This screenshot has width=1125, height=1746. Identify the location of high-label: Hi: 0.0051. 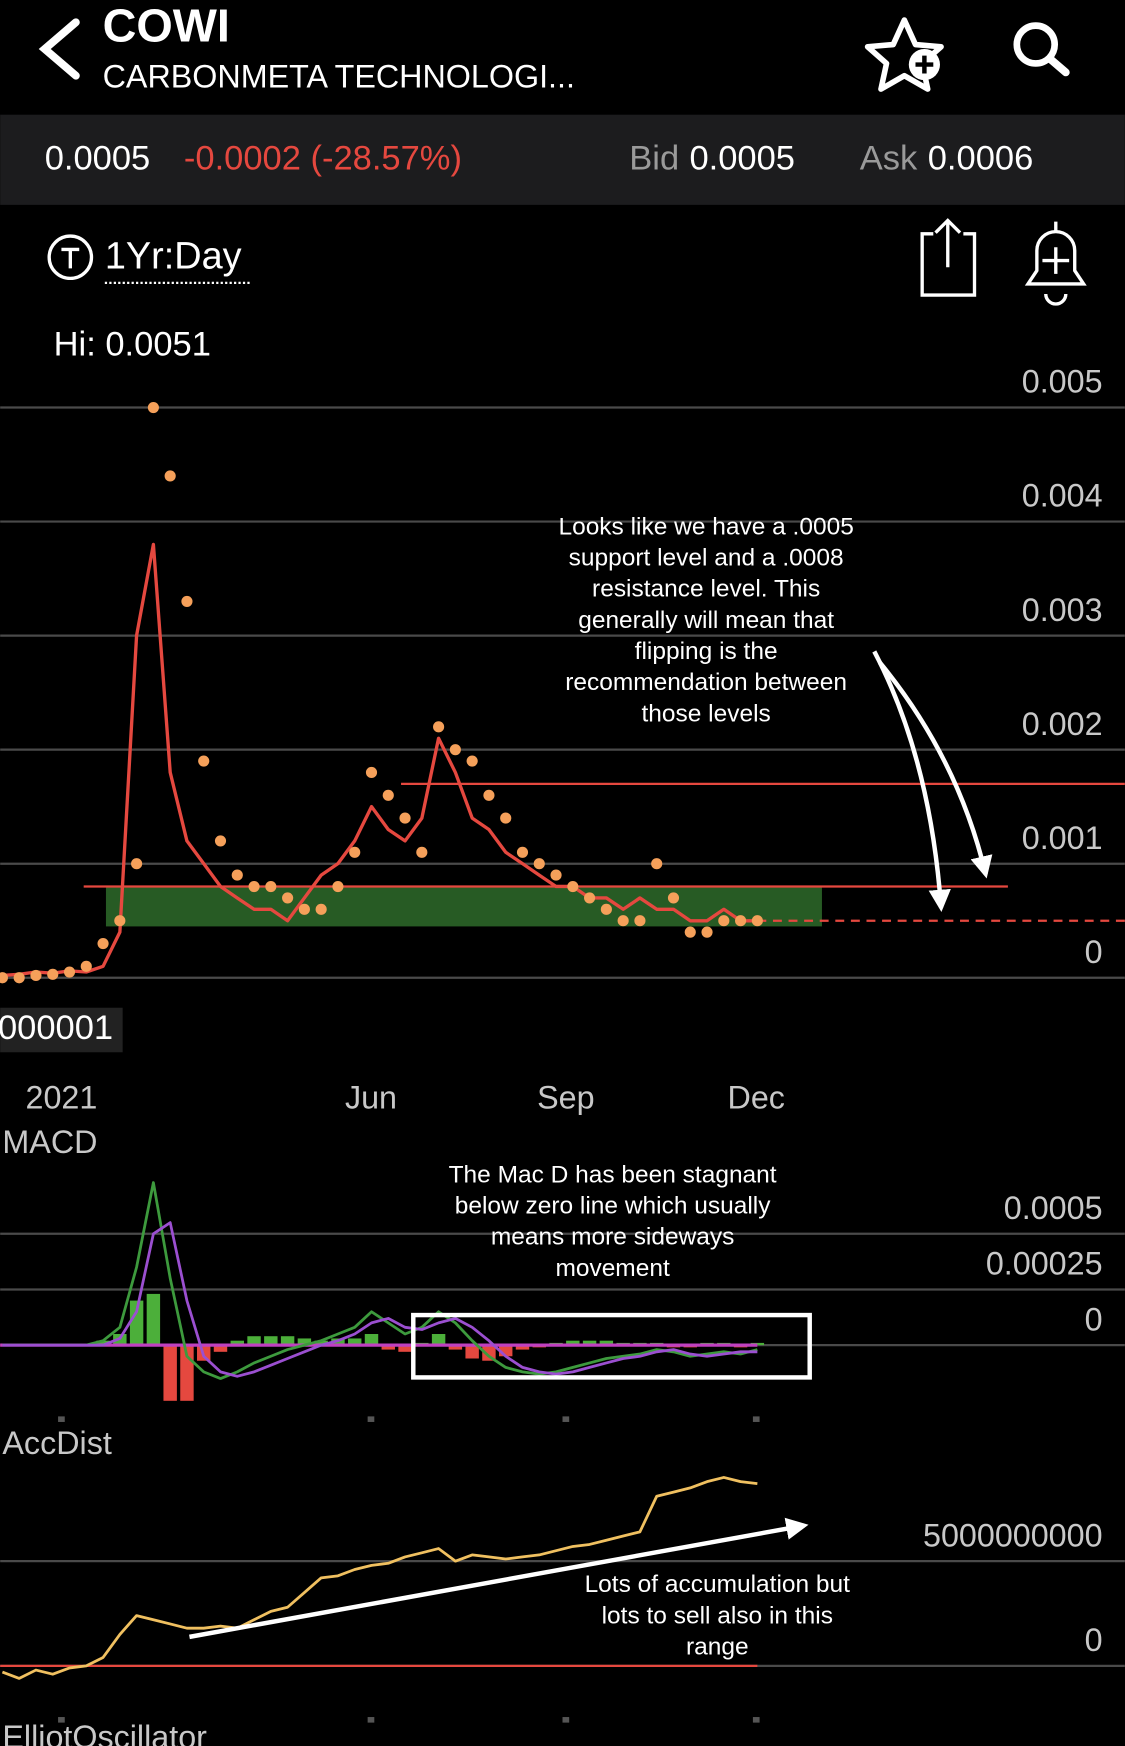
(132, 344).